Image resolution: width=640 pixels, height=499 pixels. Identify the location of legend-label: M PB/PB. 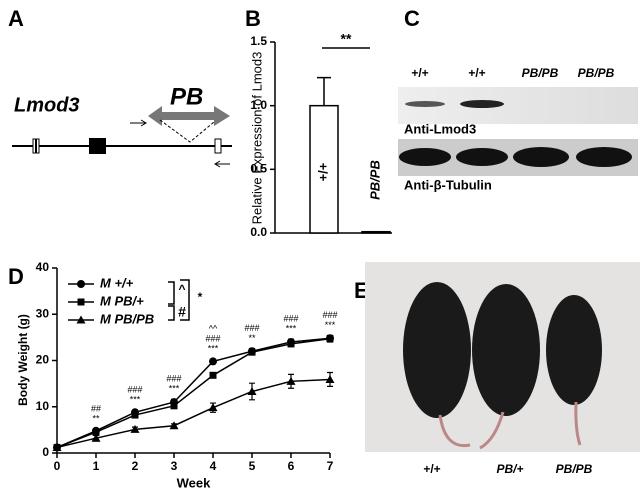
(127, 318).